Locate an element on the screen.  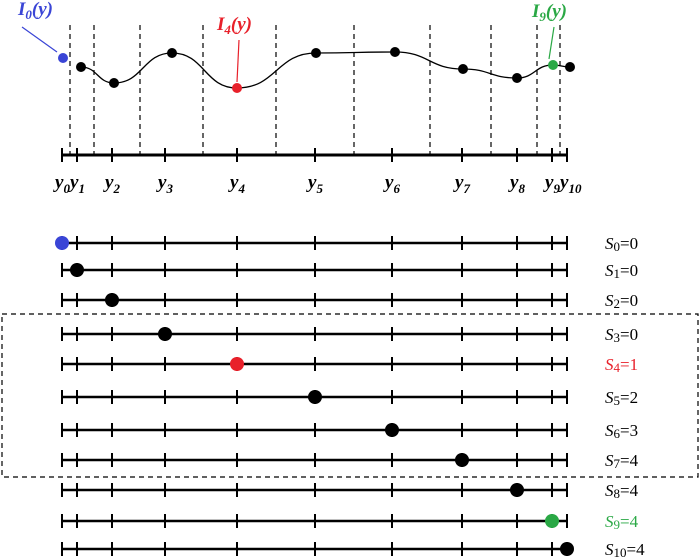
row-label: S0=0 is located at coordinates (621, 244).